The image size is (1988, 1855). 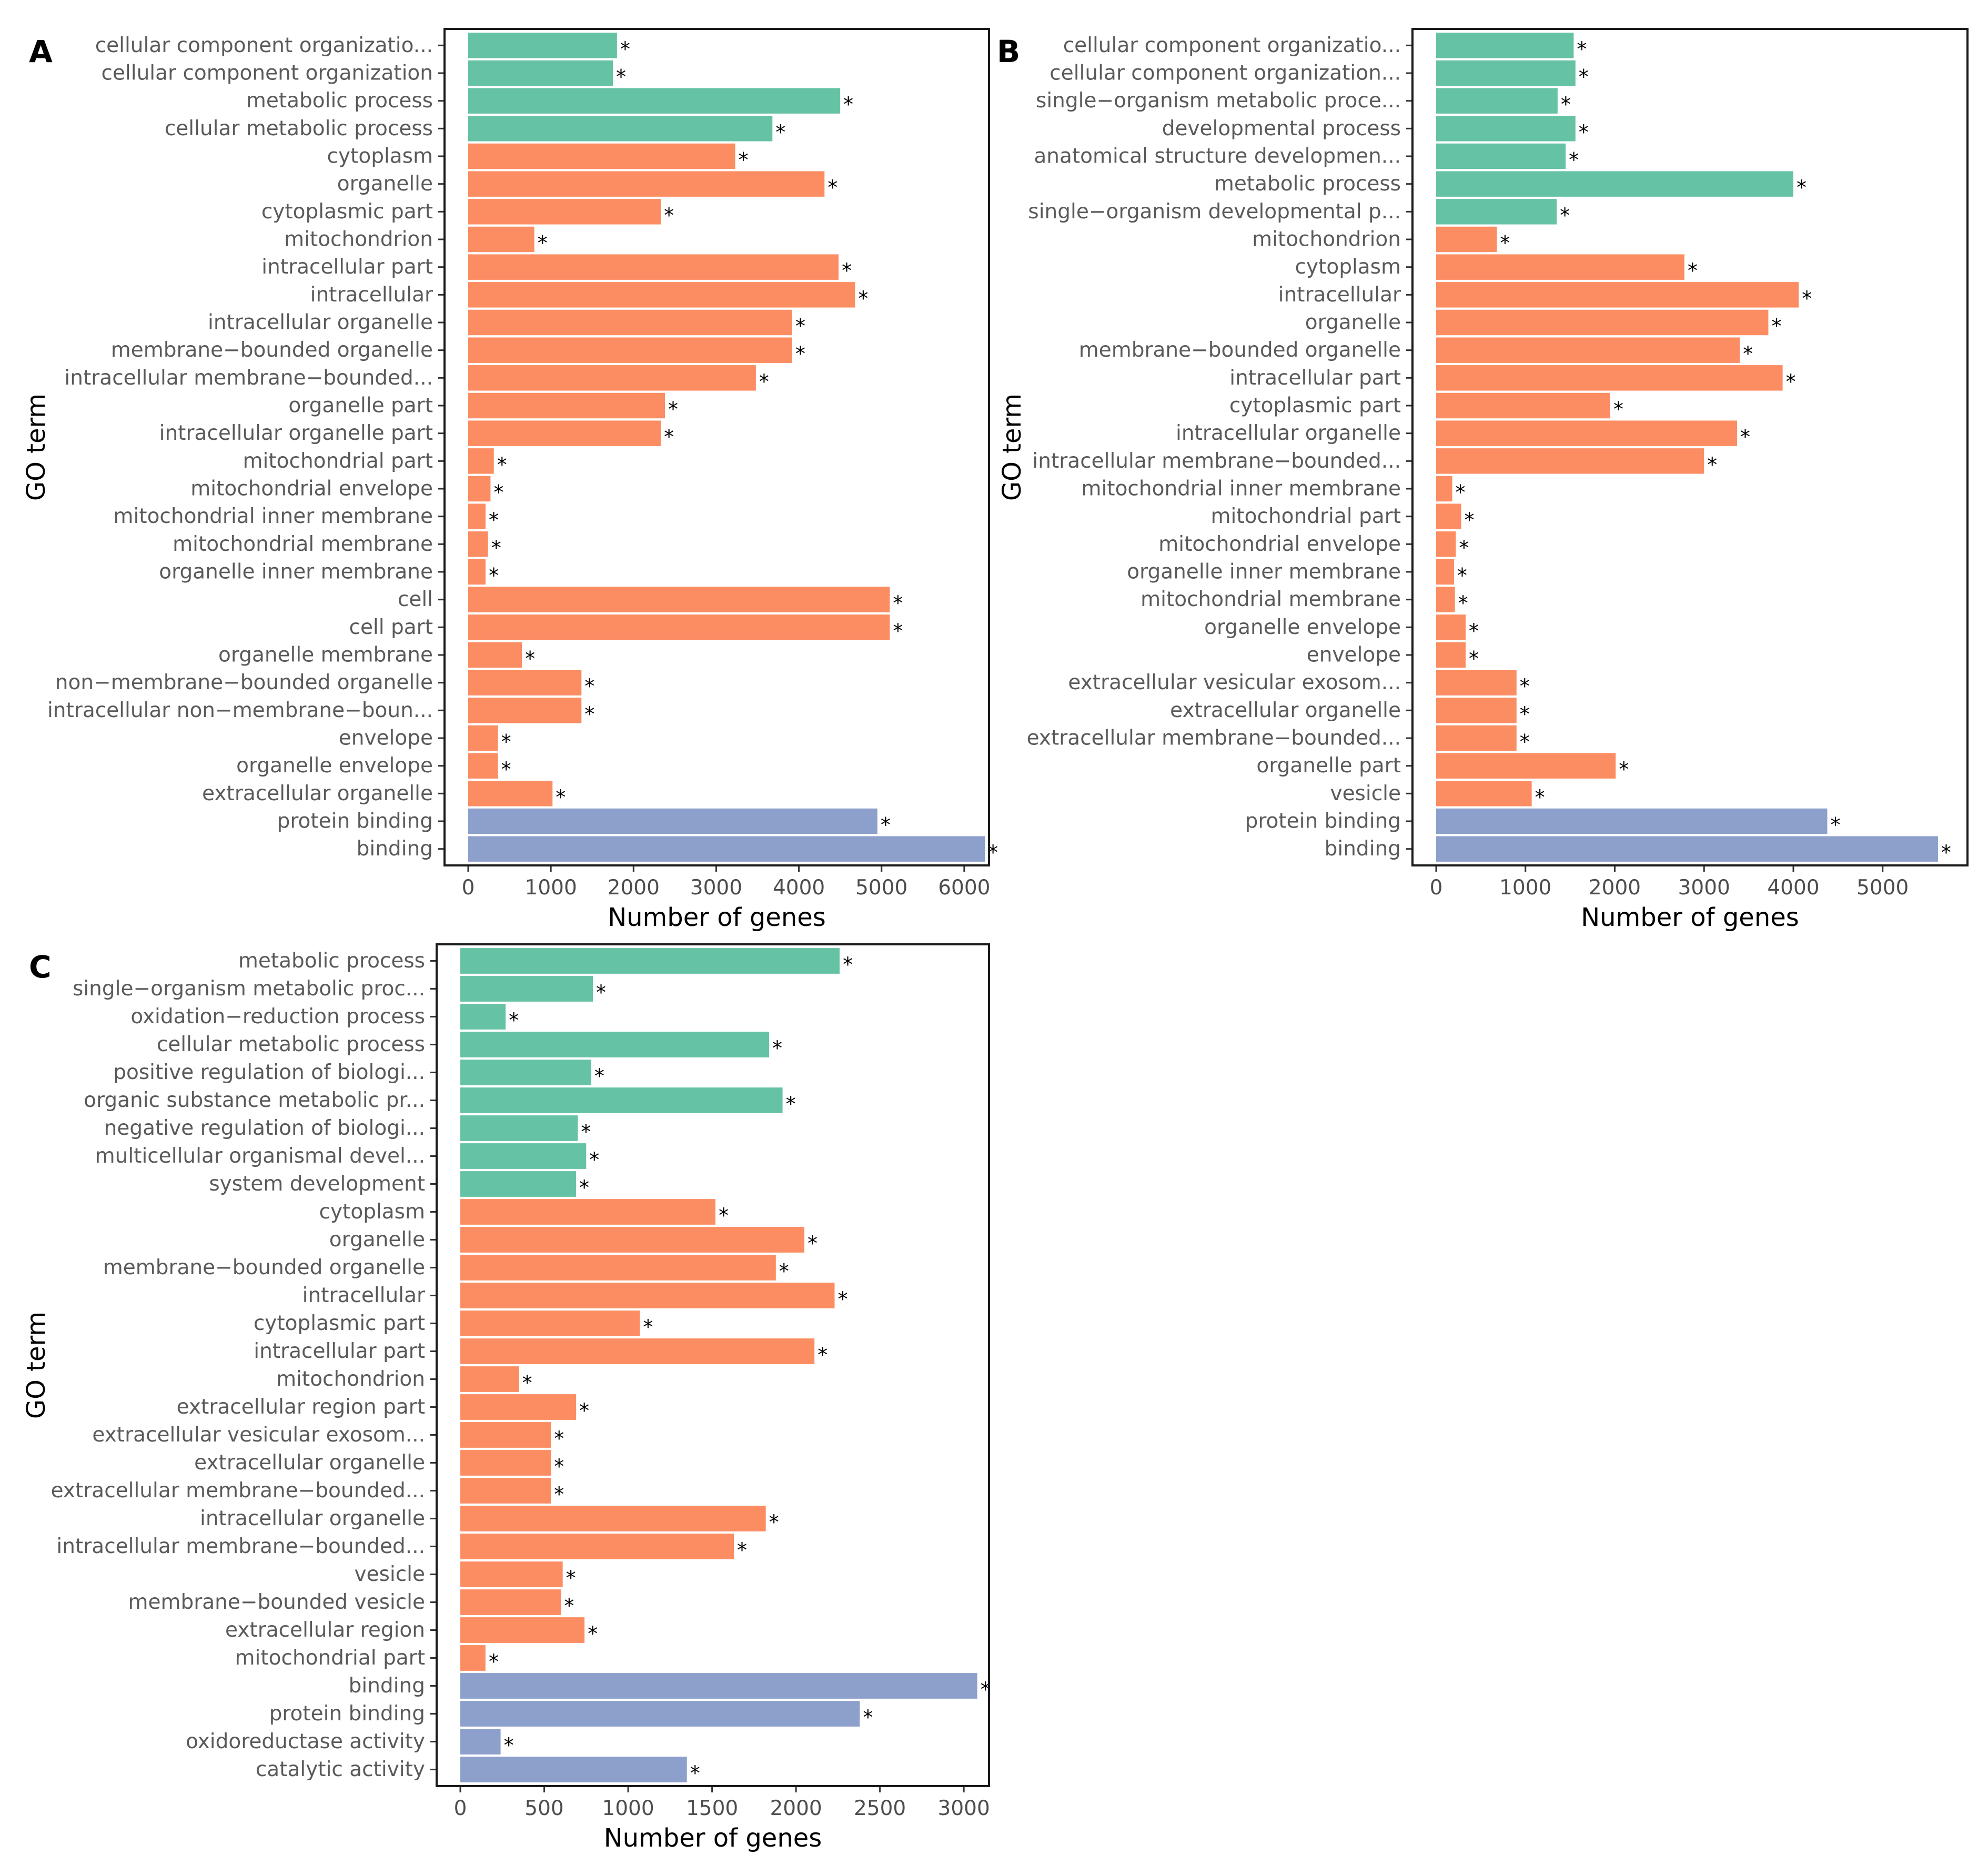 What do you see at coordinates (1264, 572) in the screenshot?
I see `panel-b-y-tick-label: organelle inner membrane` at bounding box center [1264, 572].